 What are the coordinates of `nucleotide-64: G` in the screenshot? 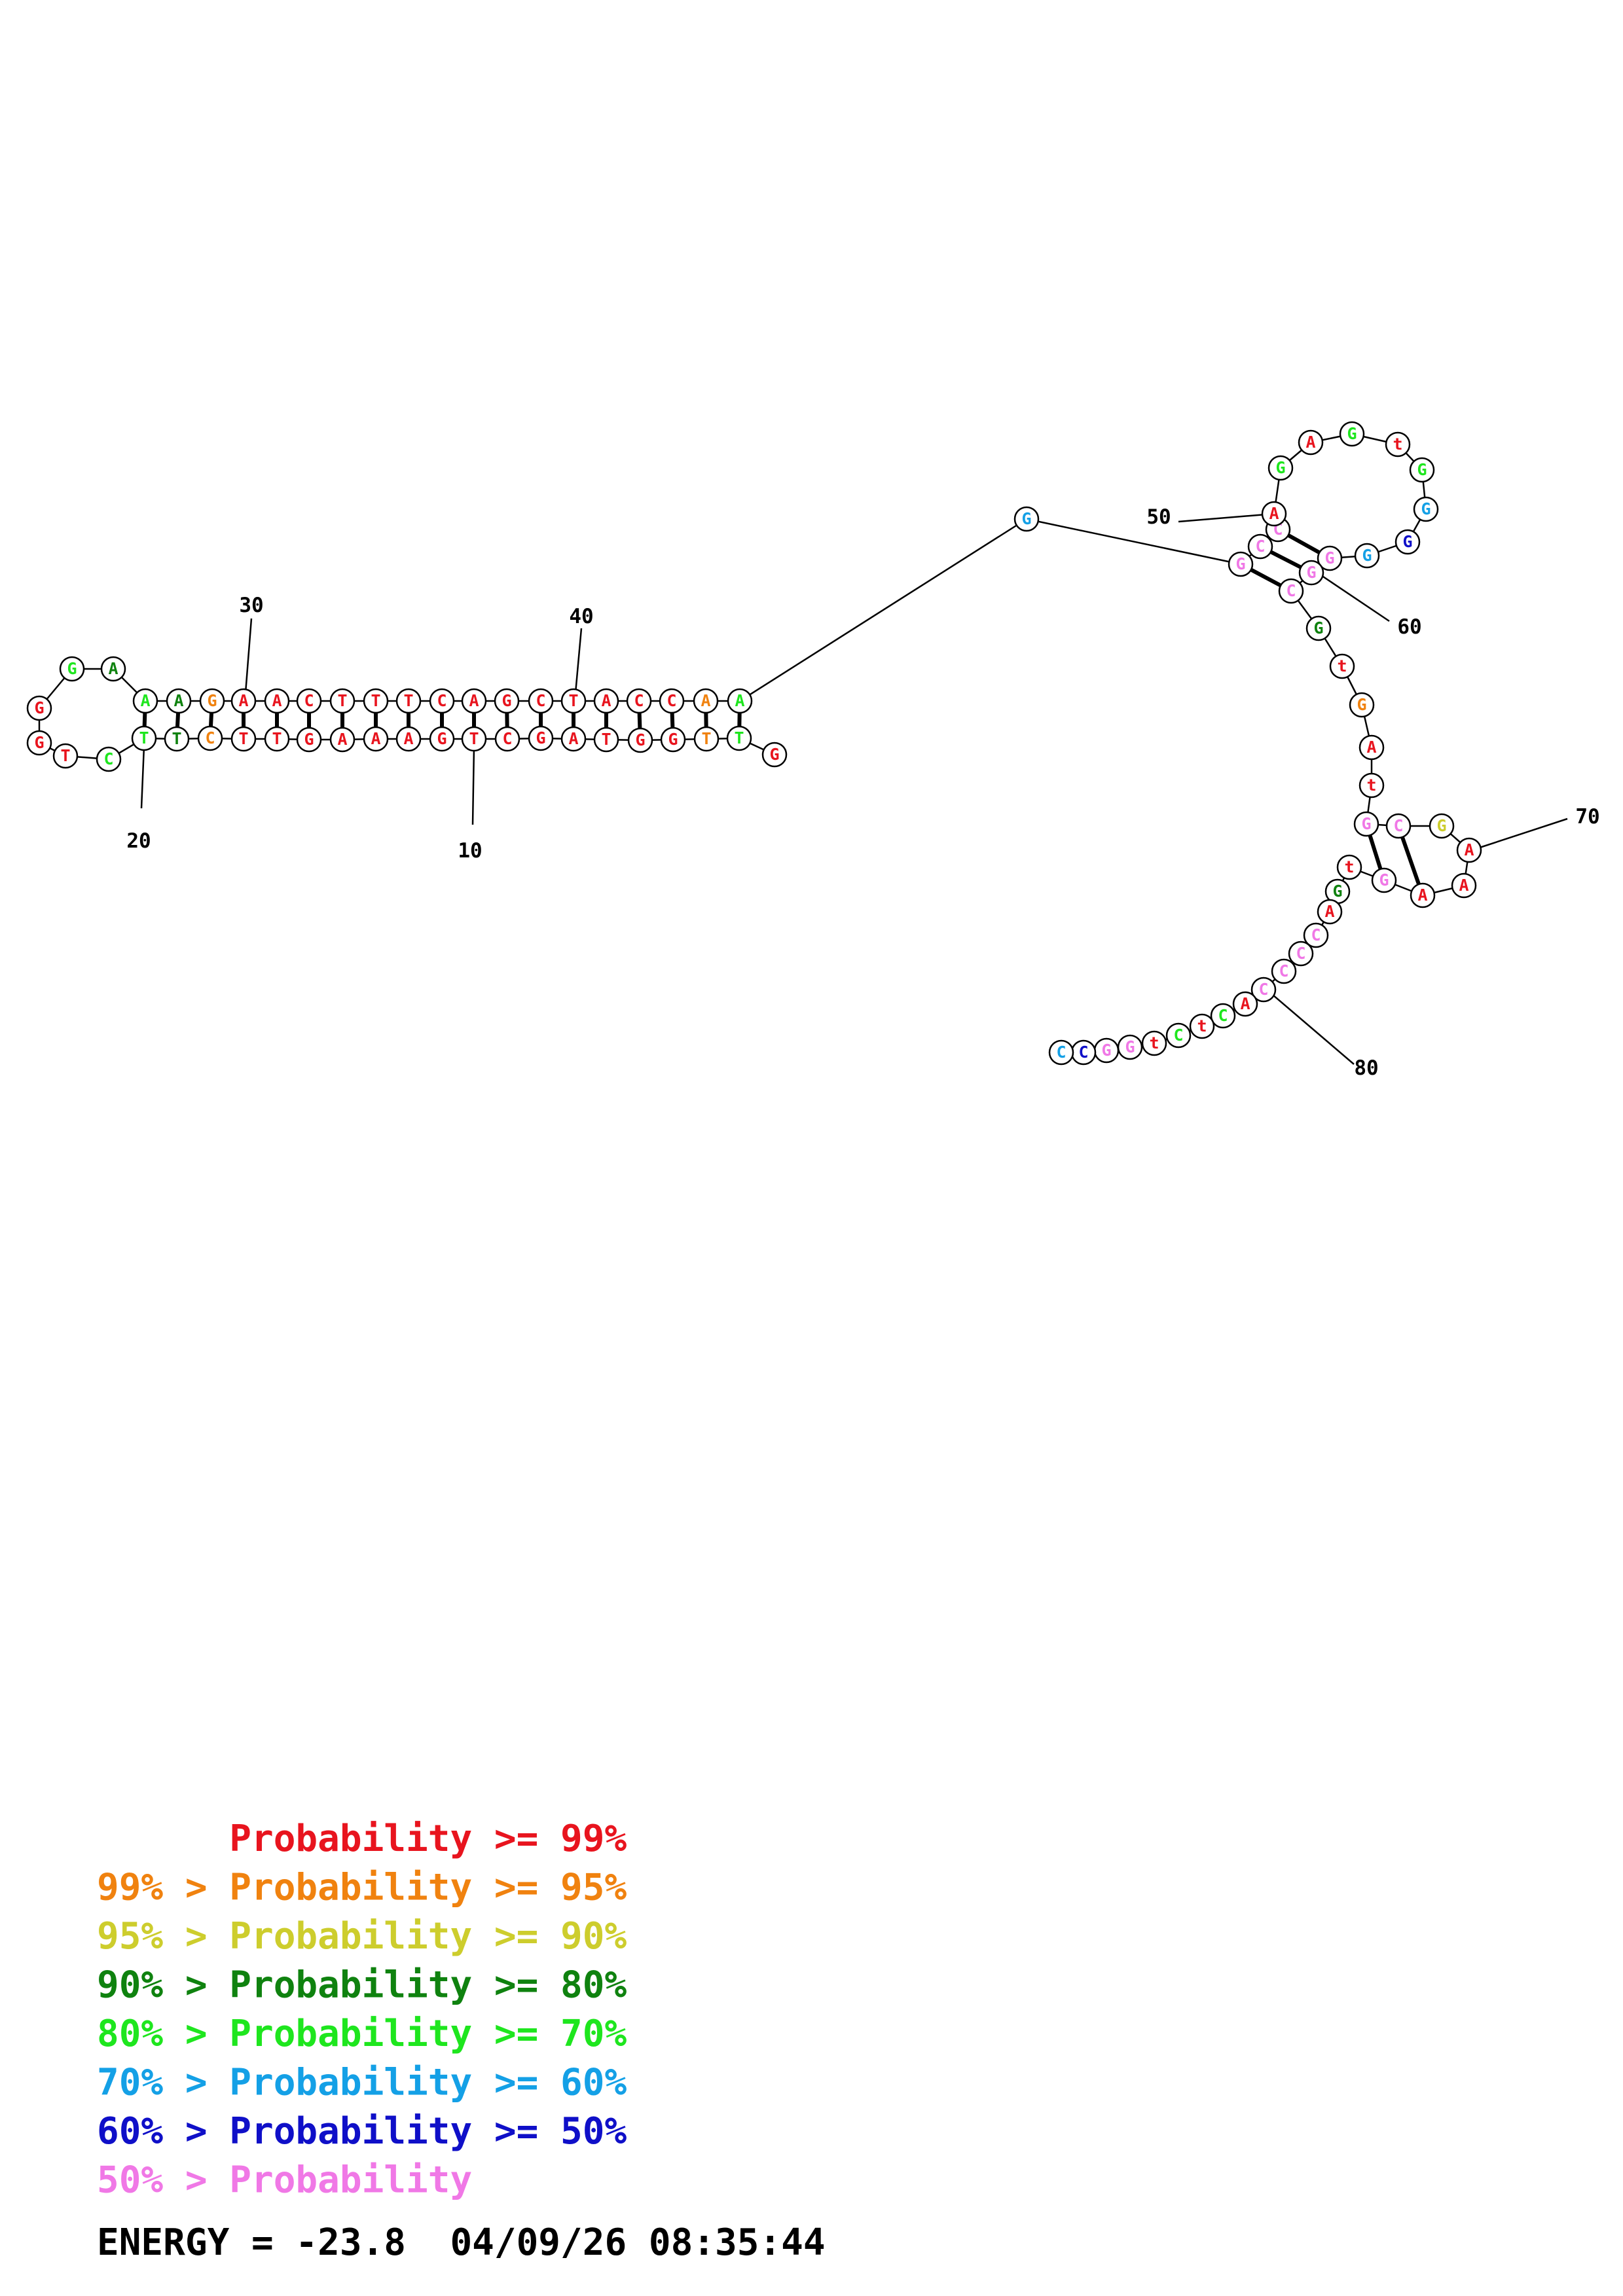 It's located at (1362, 705).